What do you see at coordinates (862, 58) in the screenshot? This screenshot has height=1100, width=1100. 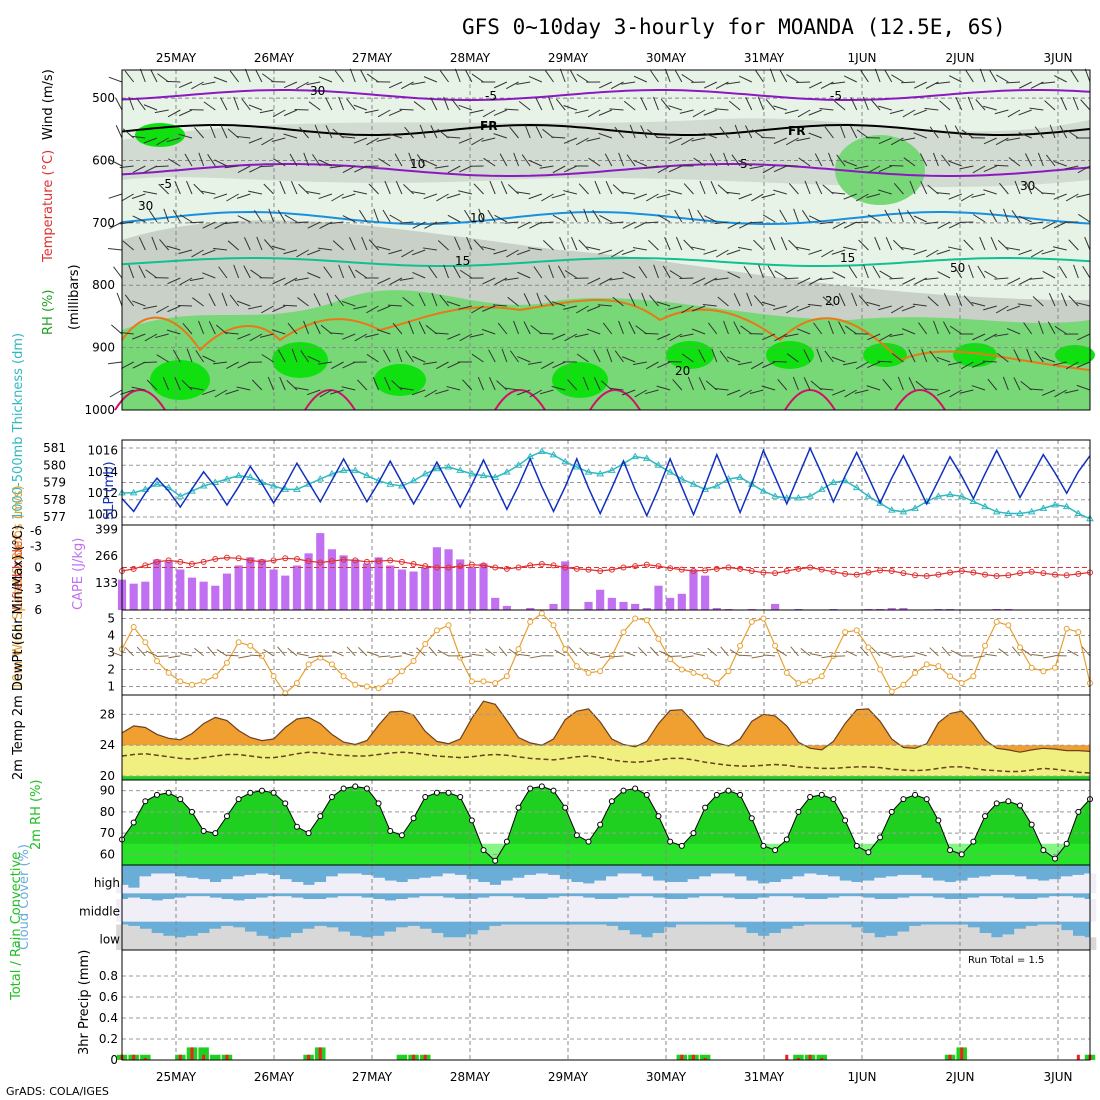 I see `date-label-top: 1JUN` at bounding box center [862, 58].